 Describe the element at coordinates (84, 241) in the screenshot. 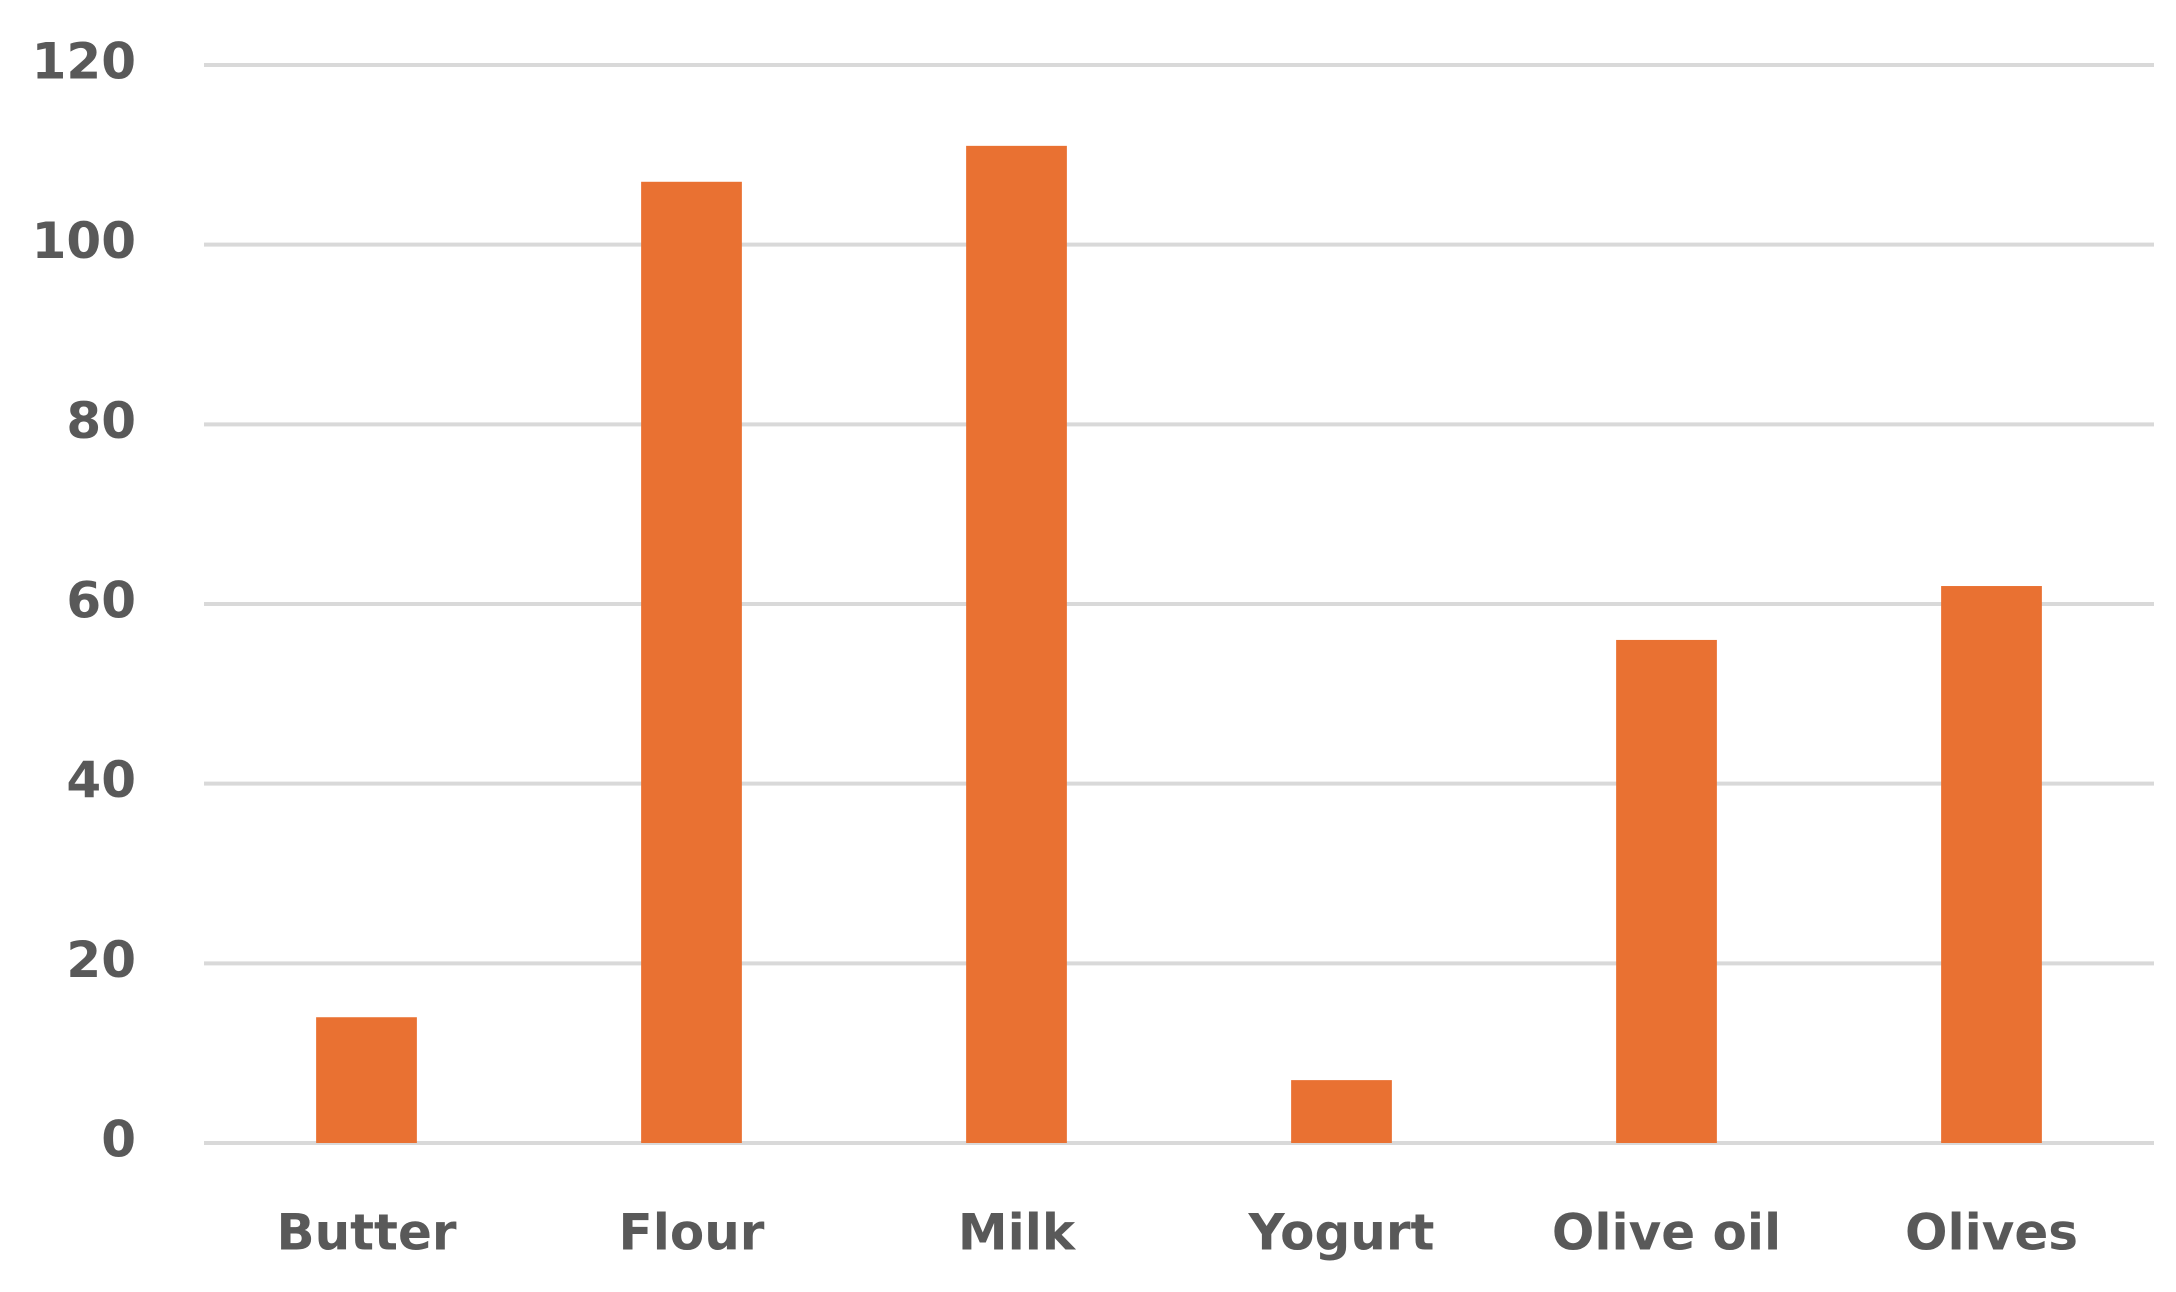

I see `y-tick-label: 100` at that location.